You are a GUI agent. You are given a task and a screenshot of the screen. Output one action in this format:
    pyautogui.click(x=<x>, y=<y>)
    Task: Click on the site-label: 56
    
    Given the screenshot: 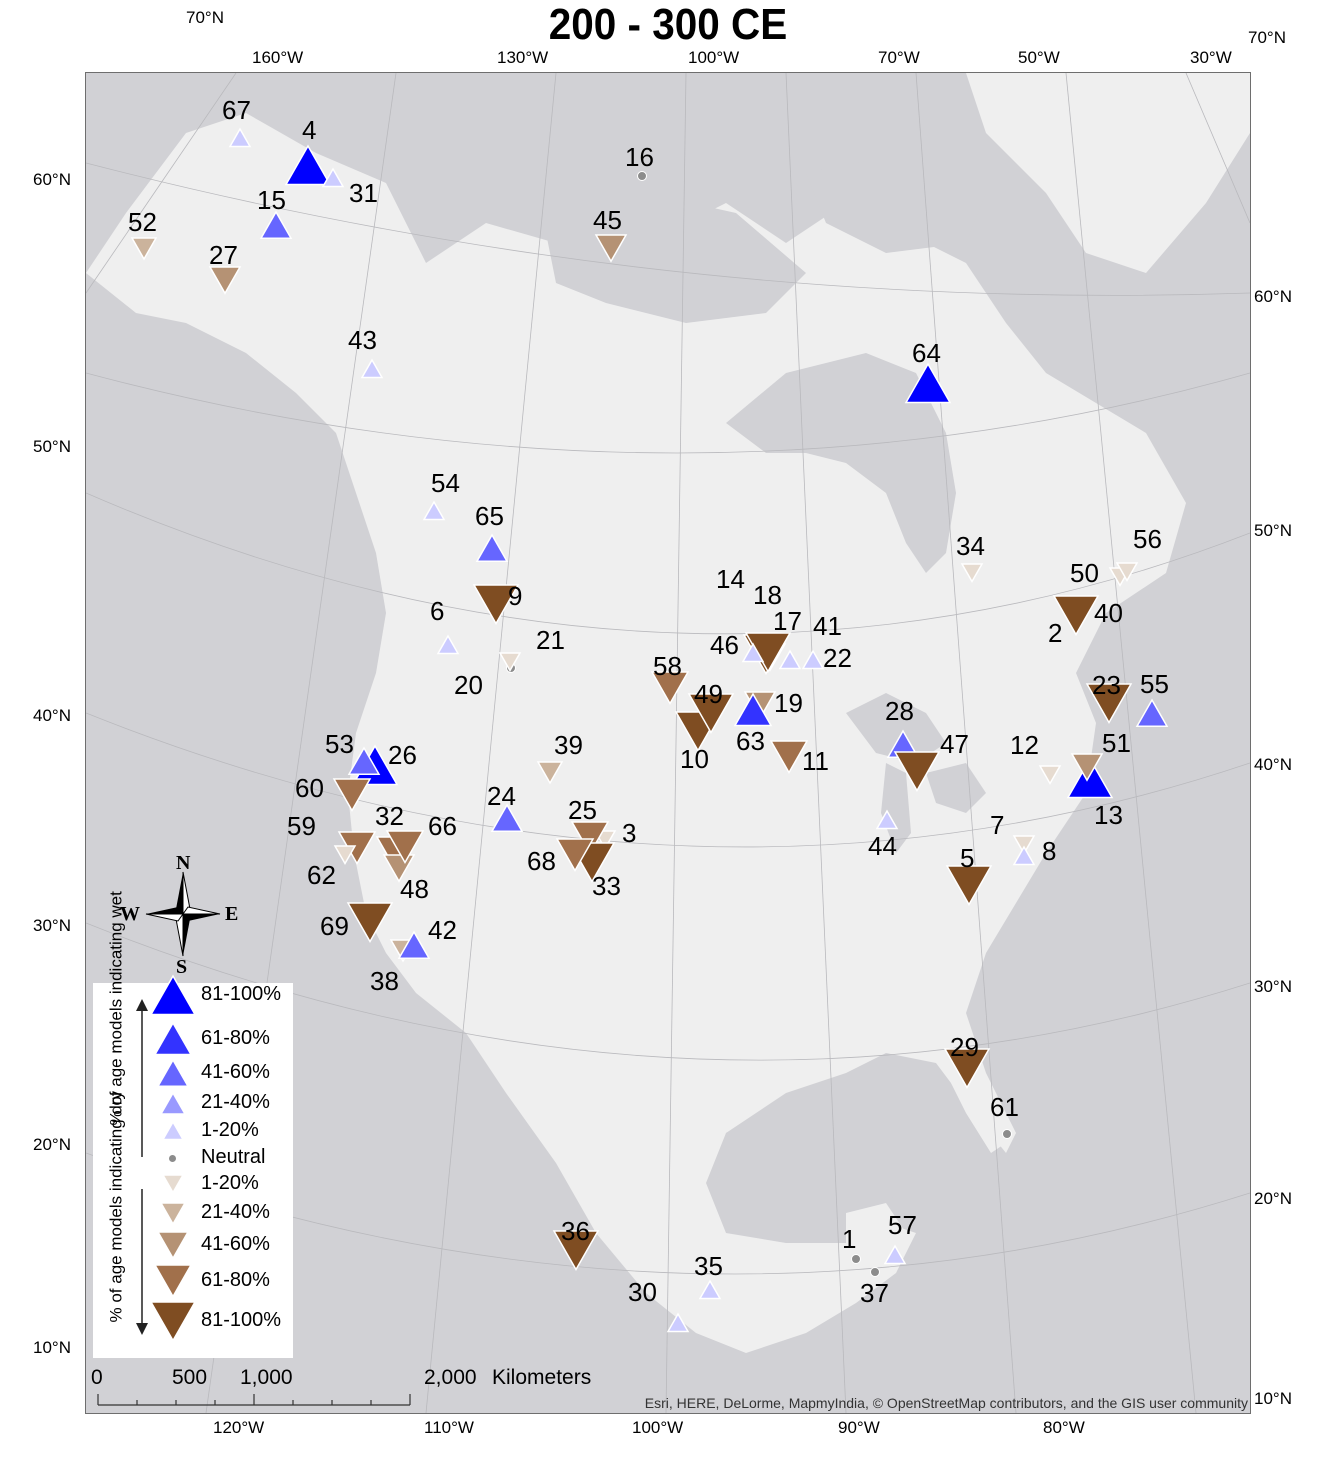 What is the action you would take?
    pyautogui.click(x=1147, y=539)
    